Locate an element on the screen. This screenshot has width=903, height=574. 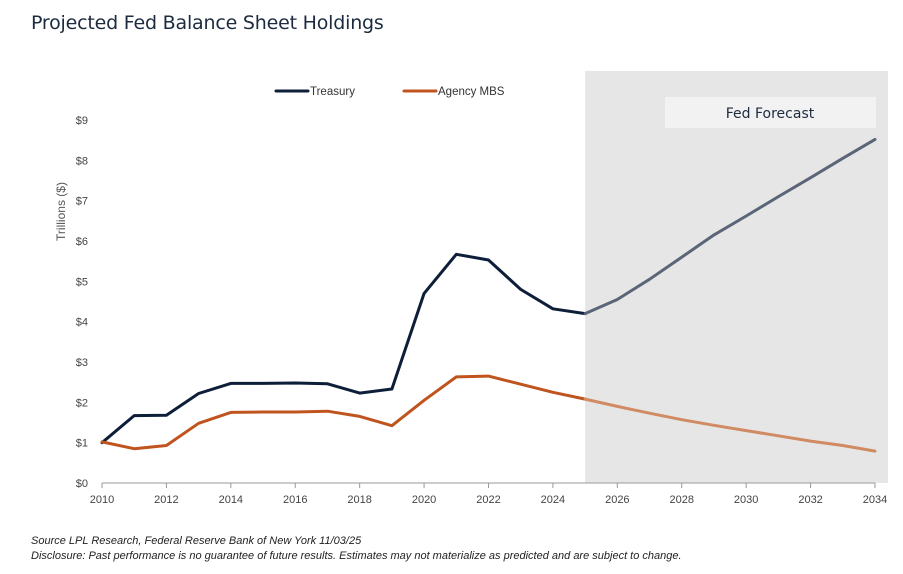
y-tick-label: $4 is located at coordinates (82, 323).